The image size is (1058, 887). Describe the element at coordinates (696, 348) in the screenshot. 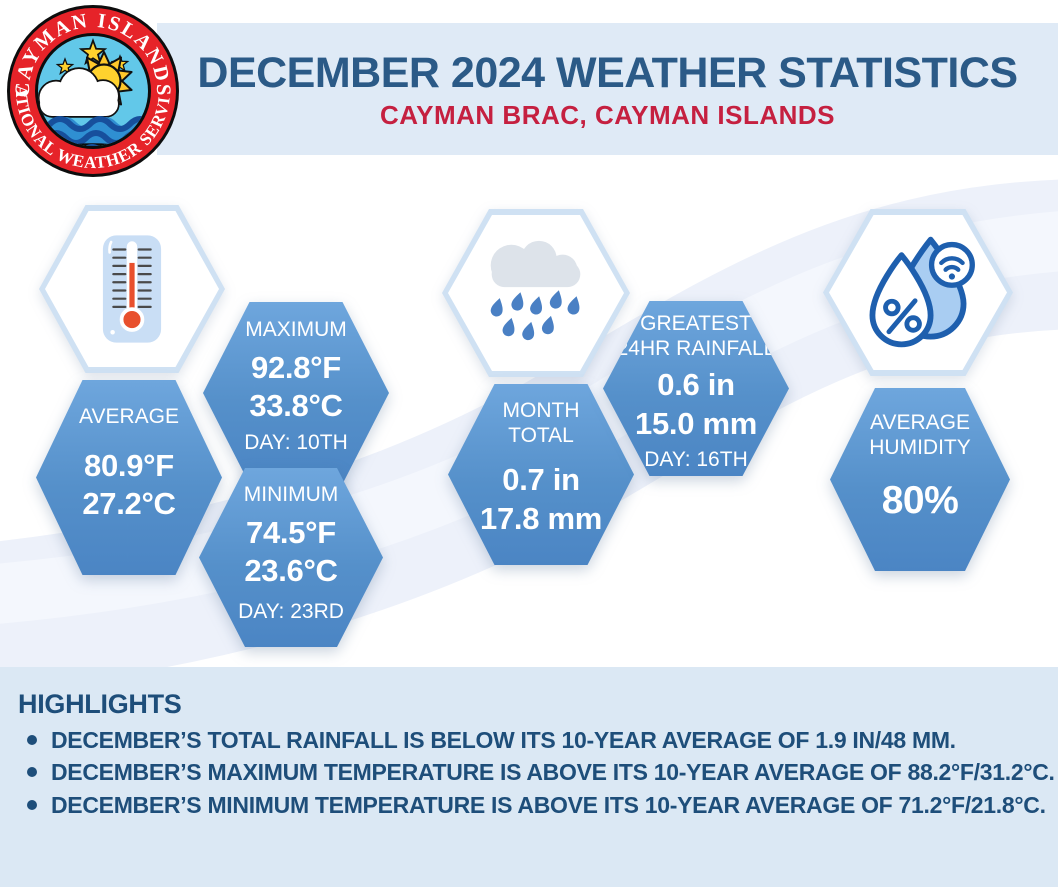

I see `greatest-rainfall-label-line2: 24HR RAINFALL` at that location.